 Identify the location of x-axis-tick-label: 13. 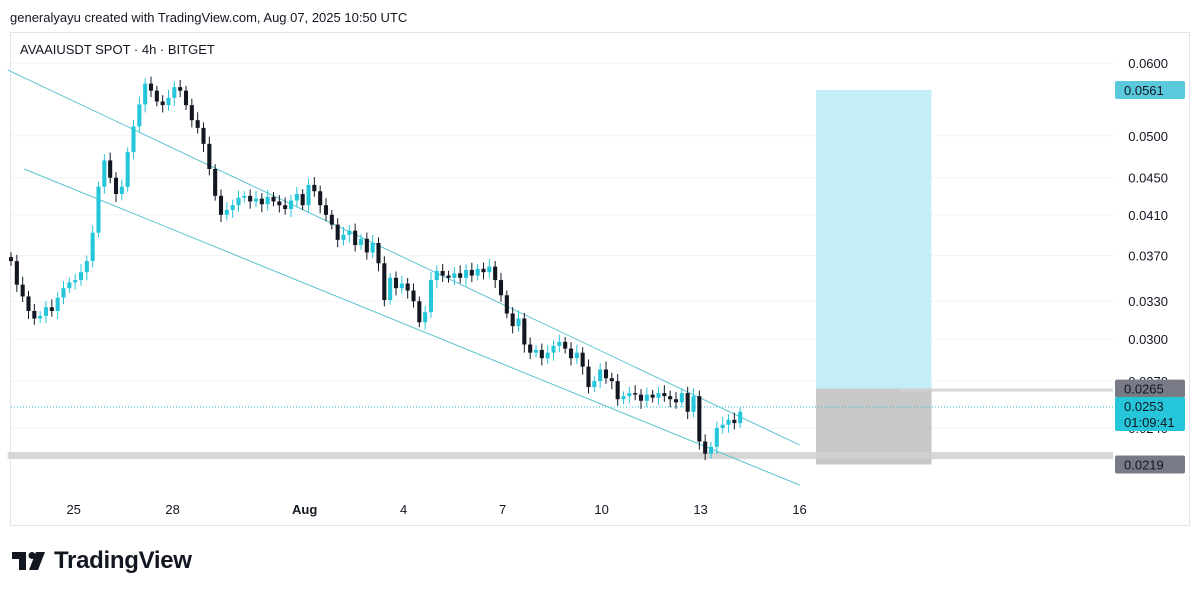
(700, 509).